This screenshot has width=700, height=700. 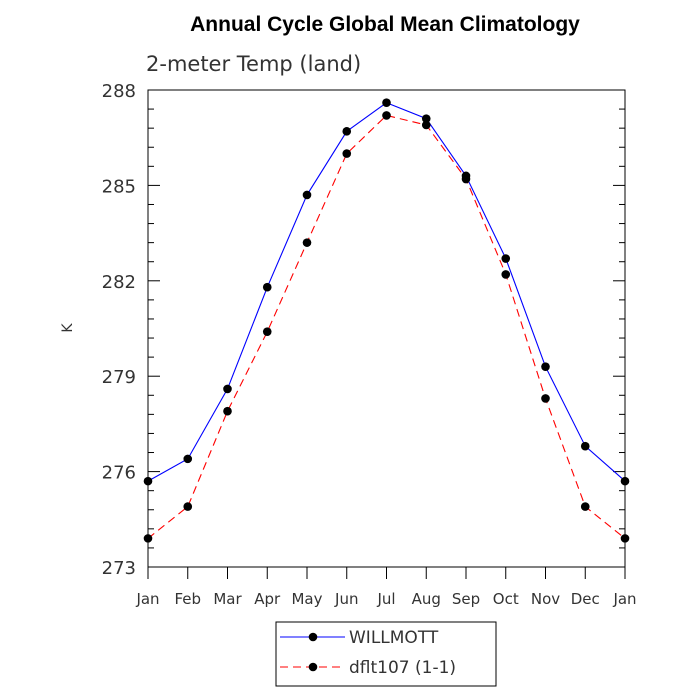 I want to click on x-tick-label: Mar, so click(x=227, y=599).